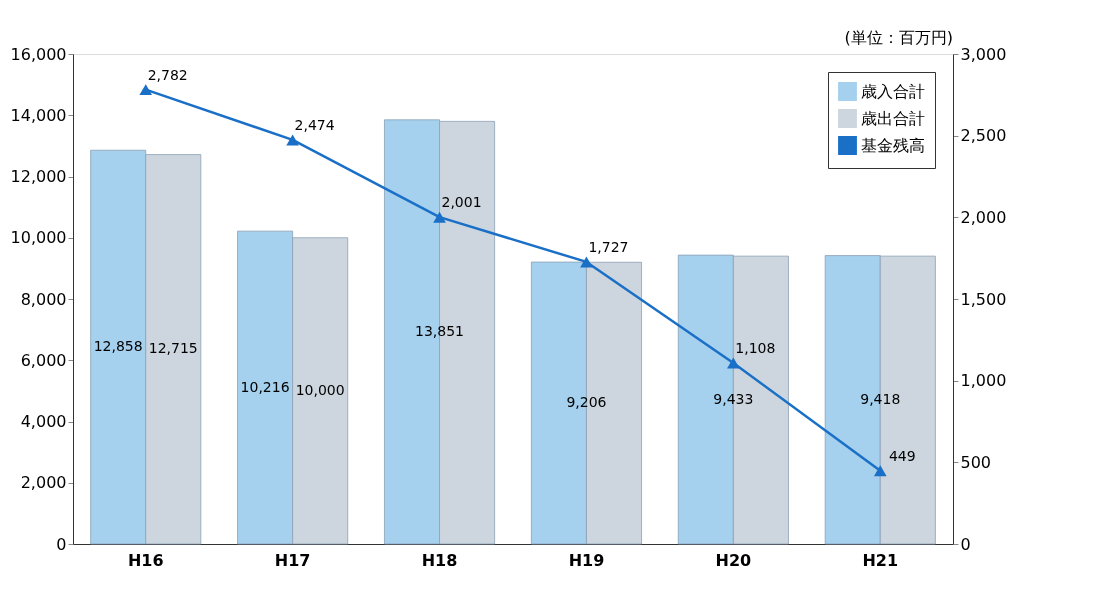 Image resolution: width=1101 pixels, height=600 pixels. What do you see at coordinates (173, 348) in the screenshot?
I see `data-label: 12,715` at bounding box center [173, 348].